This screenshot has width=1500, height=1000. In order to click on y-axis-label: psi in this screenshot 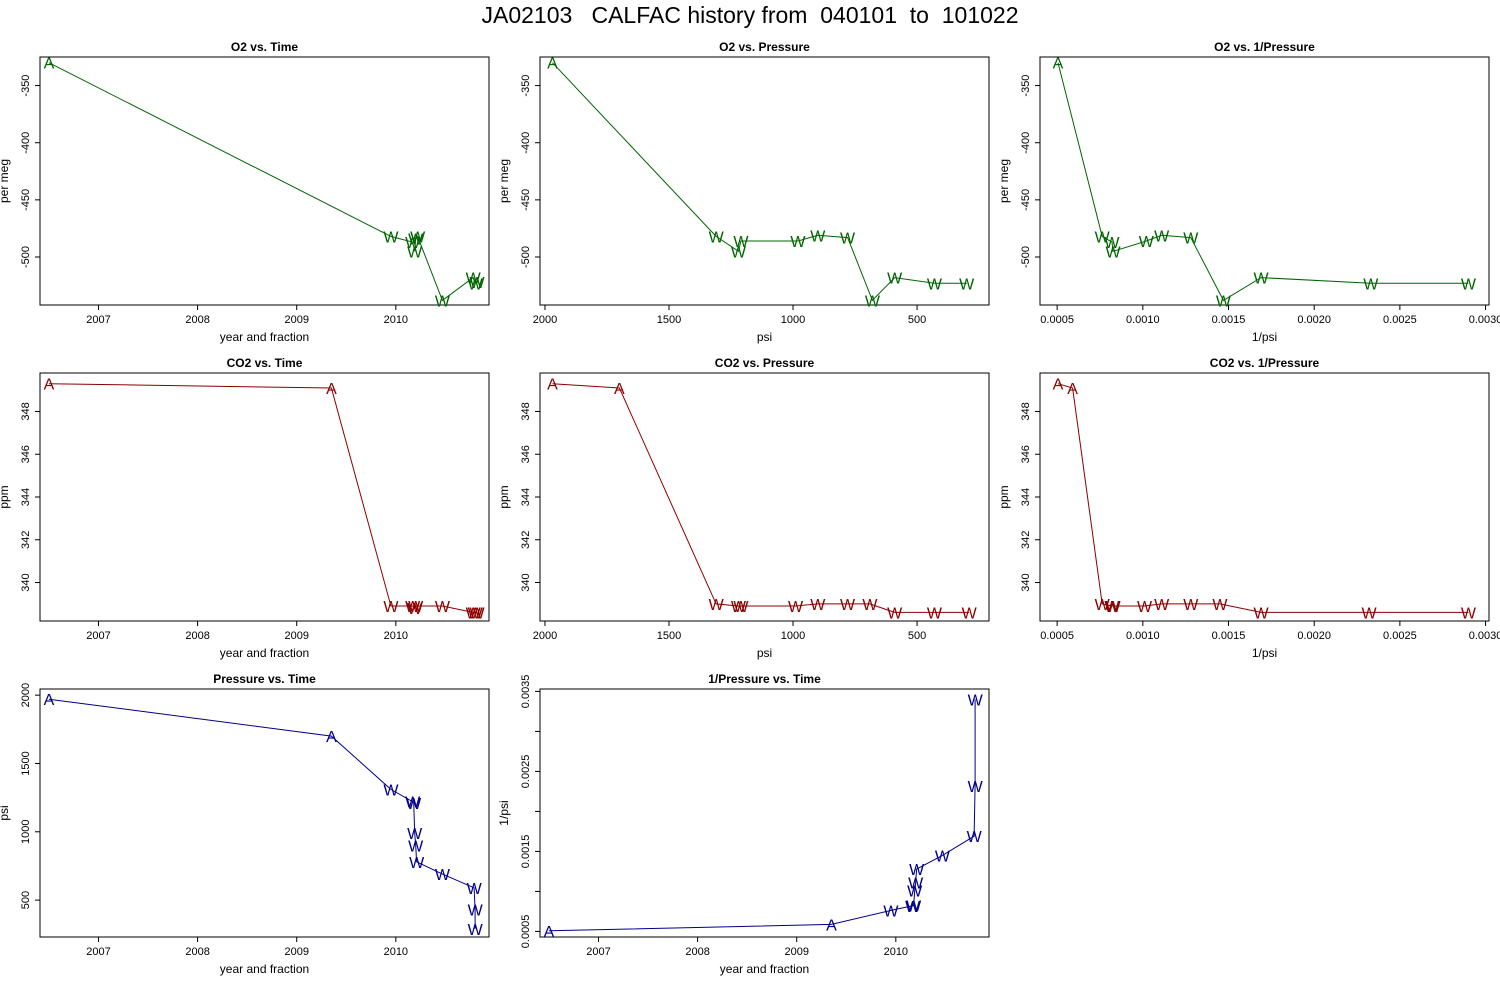, I will do `click(5, 812)`.